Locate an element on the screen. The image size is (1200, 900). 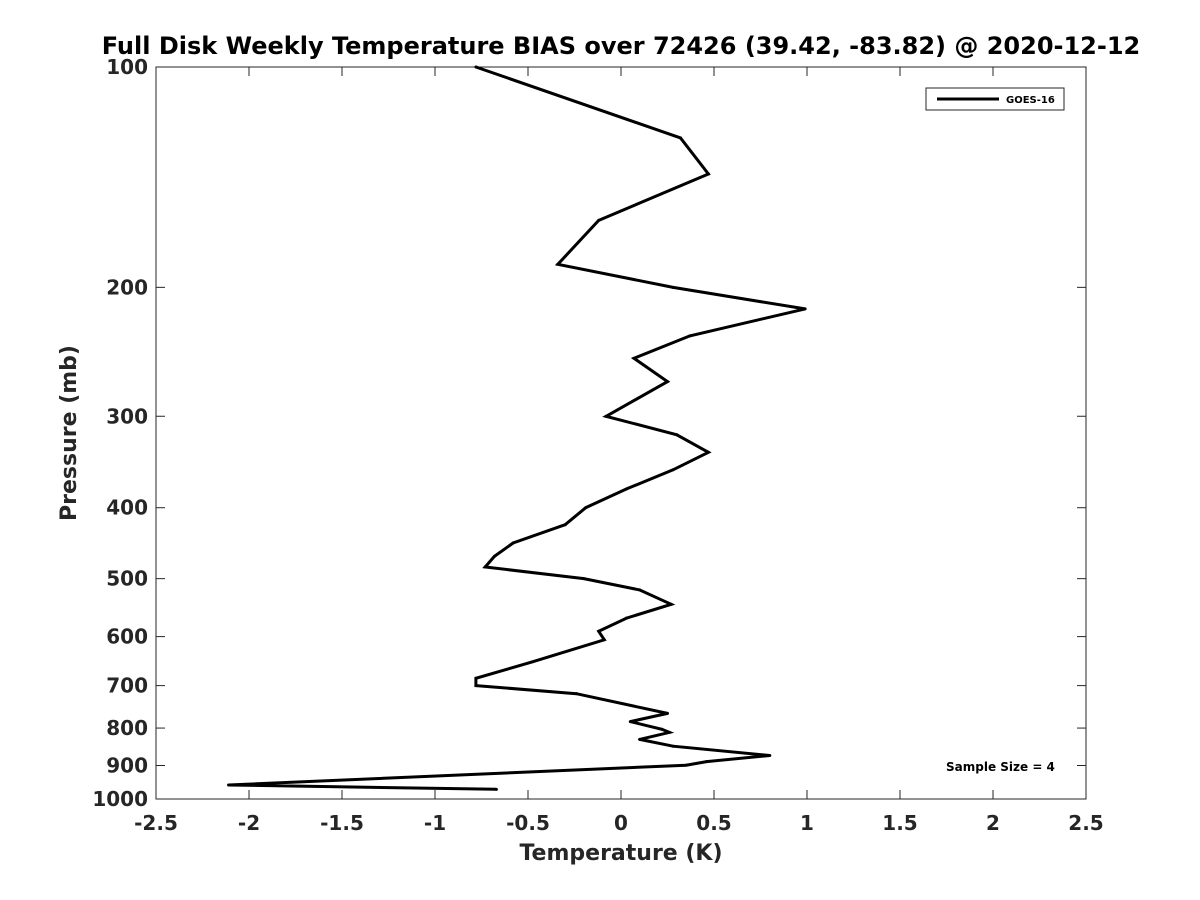
x-tick-label: 2 is located at coordinates (993, 823).